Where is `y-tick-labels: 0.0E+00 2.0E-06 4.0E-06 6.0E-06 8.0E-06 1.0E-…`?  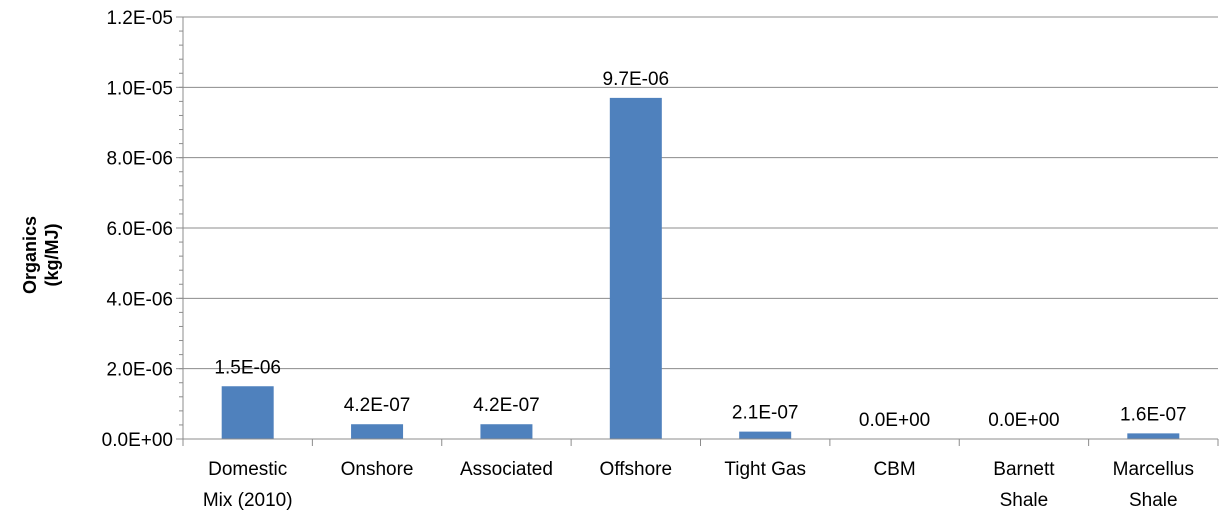 y-tick-labels: 0.0E+00 2.0E-06 4.0E-06 6.0E-06 8.0E-06 1.0E-… is located at coordinates (137, 229).